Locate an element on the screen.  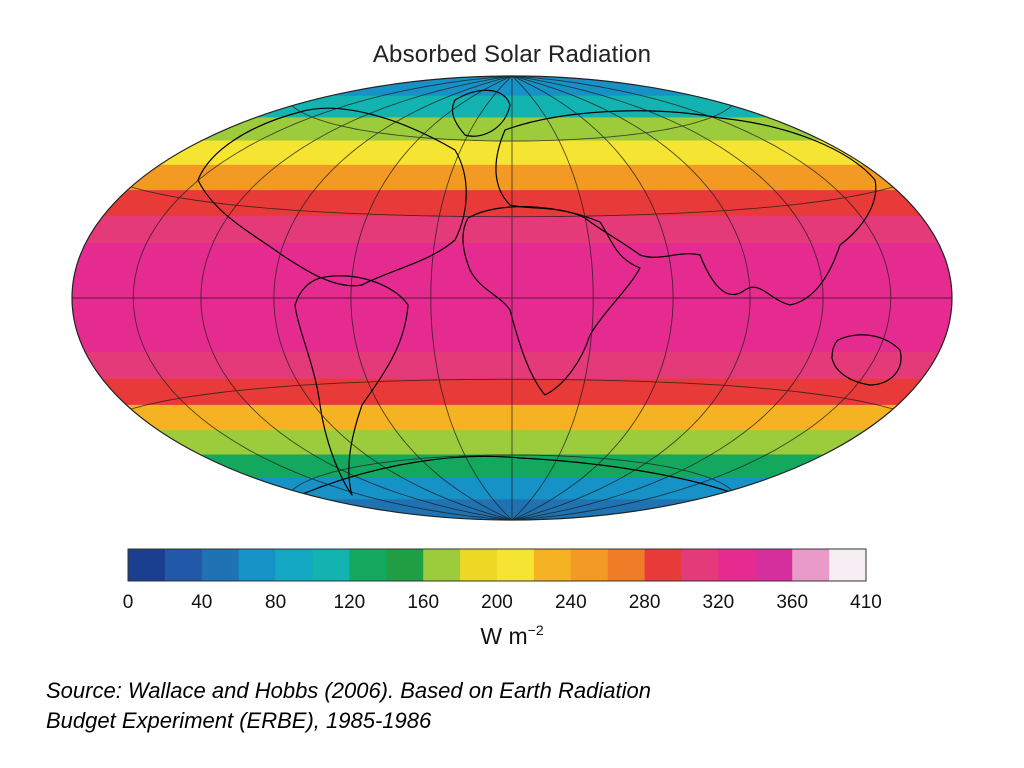
colorbar-tick-label: 410 is located at coordinates (866, 602).